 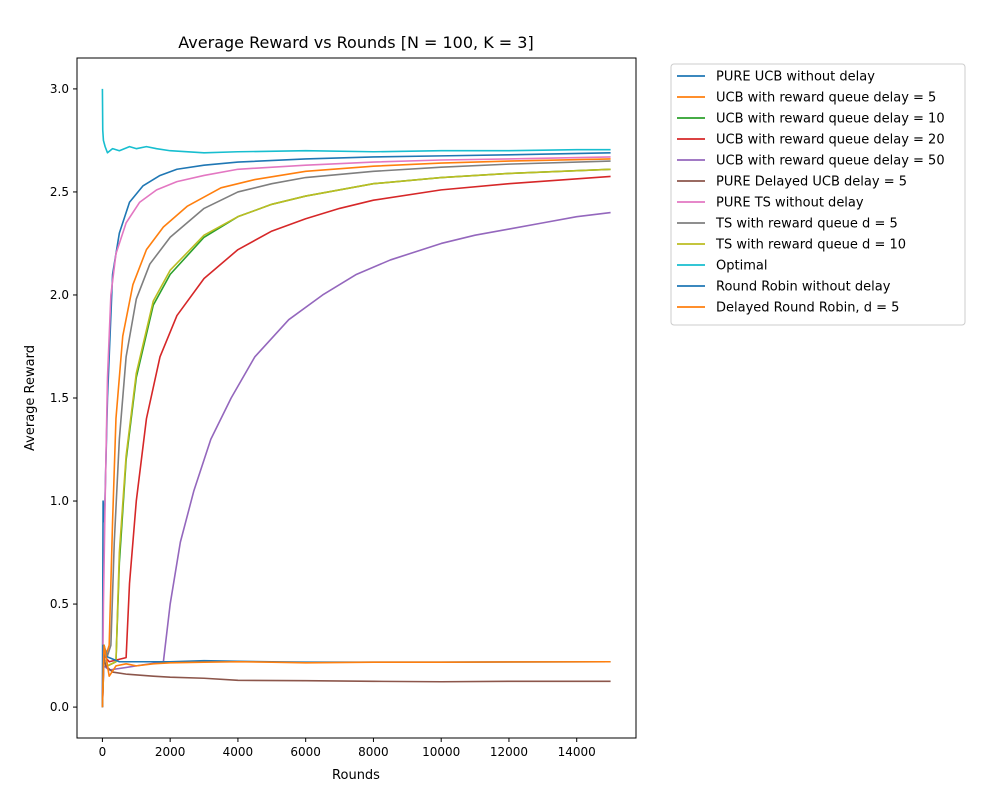 I want to click on y-tick-label: 0.5, so click(x=59, y=604).